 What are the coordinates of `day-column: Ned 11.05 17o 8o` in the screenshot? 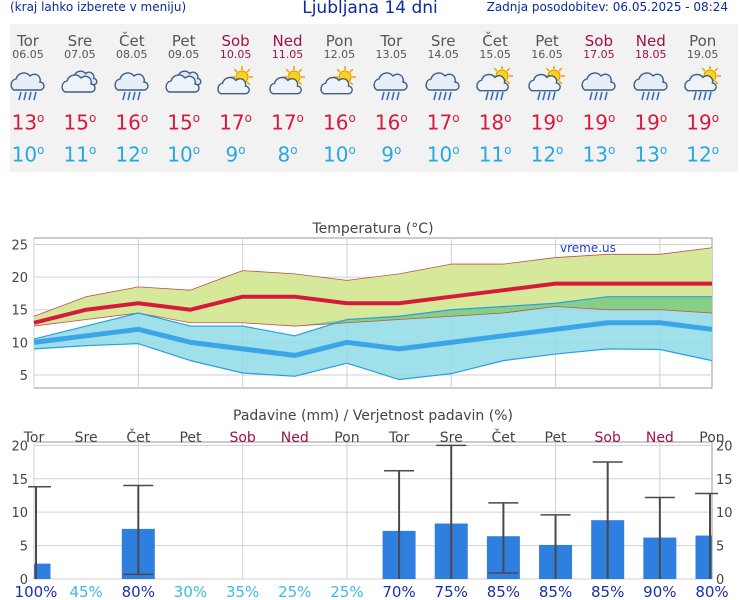 It's located at (288, 98).